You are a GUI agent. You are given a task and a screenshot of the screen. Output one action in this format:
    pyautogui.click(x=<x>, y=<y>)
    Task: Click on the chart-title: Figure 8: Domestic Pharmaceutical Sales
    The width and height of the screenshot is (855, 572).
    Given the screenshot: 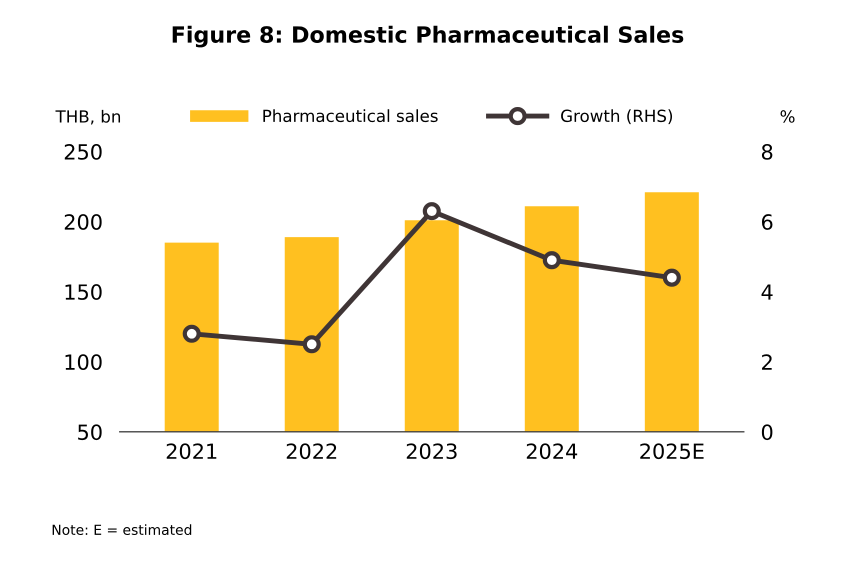 What is the action you would take?
    pyautogui.click(x=428, y=37)
    